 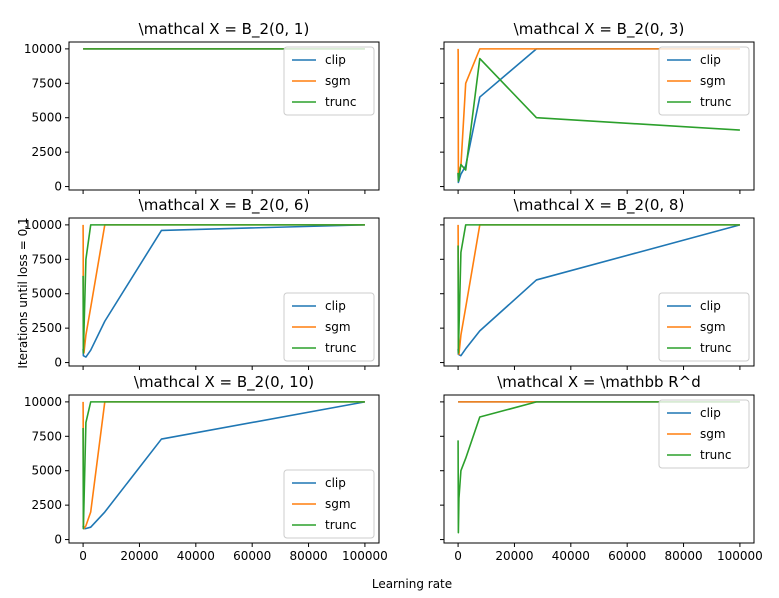 I want to click on subplot-title: \mathcal X = B_2(0, 6), so click(x=224, y=205).